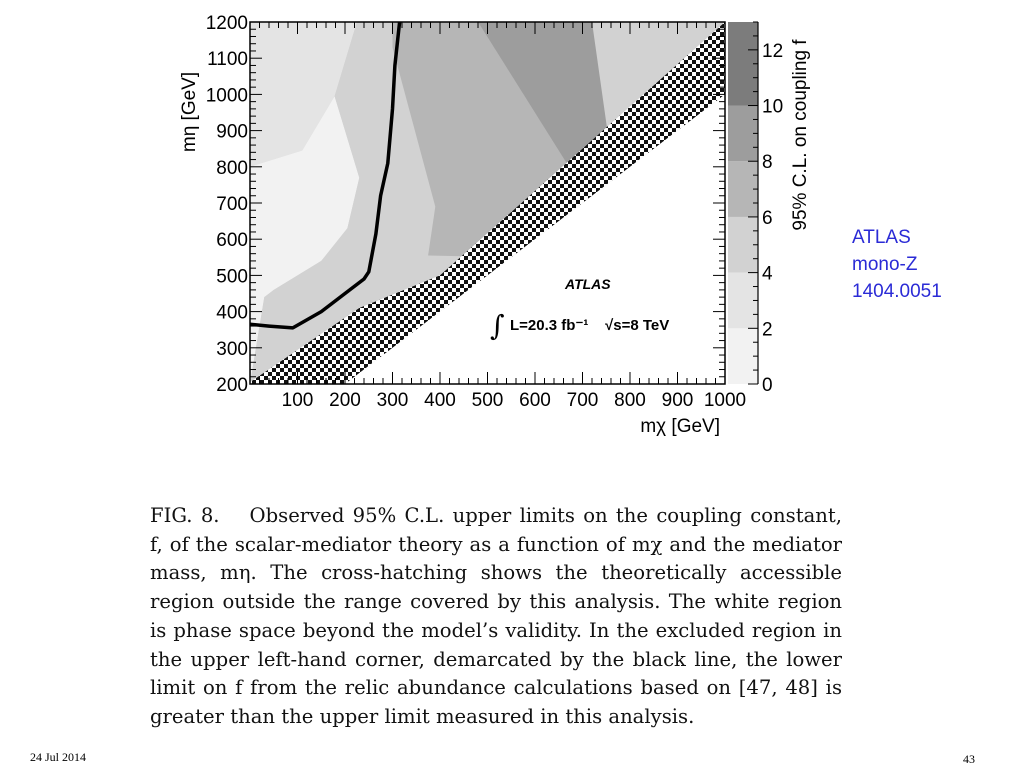  I want to click on colorbar-tick-label: 0, so click(767, 385).